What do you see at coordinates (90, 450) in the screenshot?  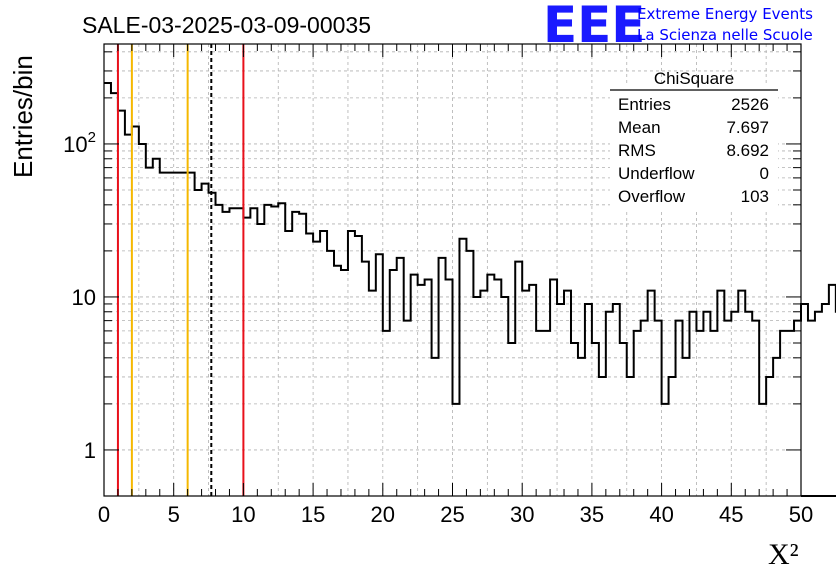 I see `y-tick-label: 1` at bounding box center [90, 450].